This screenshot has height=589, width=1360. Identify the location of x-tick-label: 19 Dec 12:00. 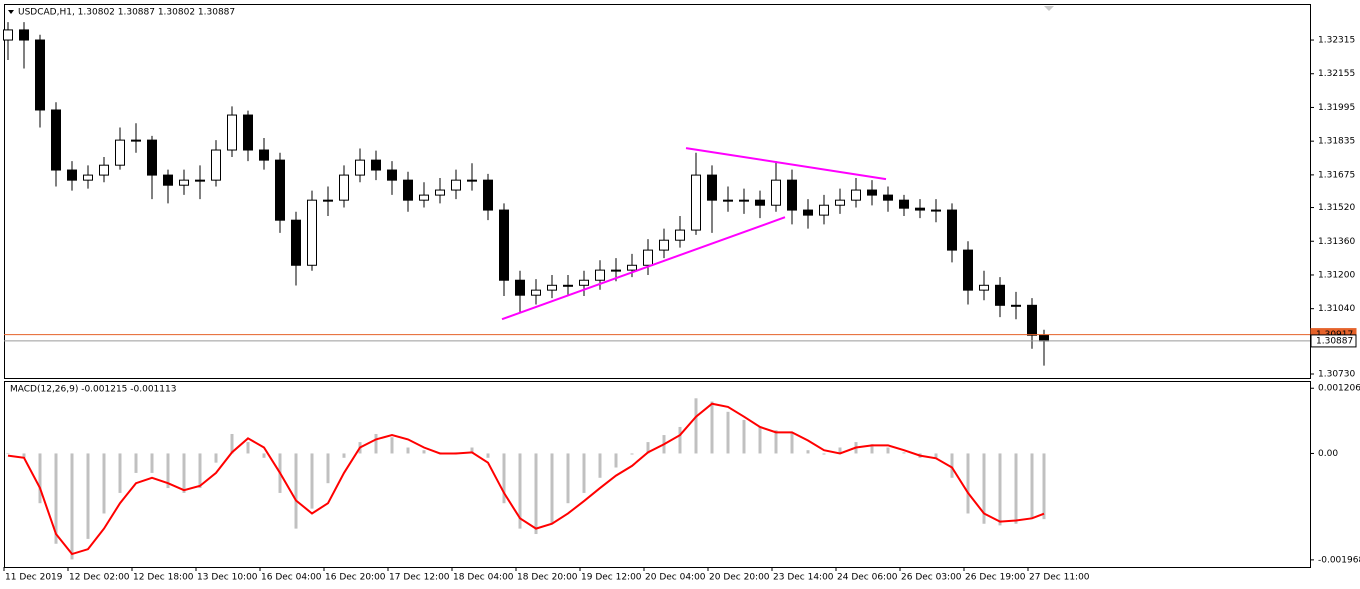
(611, 578).